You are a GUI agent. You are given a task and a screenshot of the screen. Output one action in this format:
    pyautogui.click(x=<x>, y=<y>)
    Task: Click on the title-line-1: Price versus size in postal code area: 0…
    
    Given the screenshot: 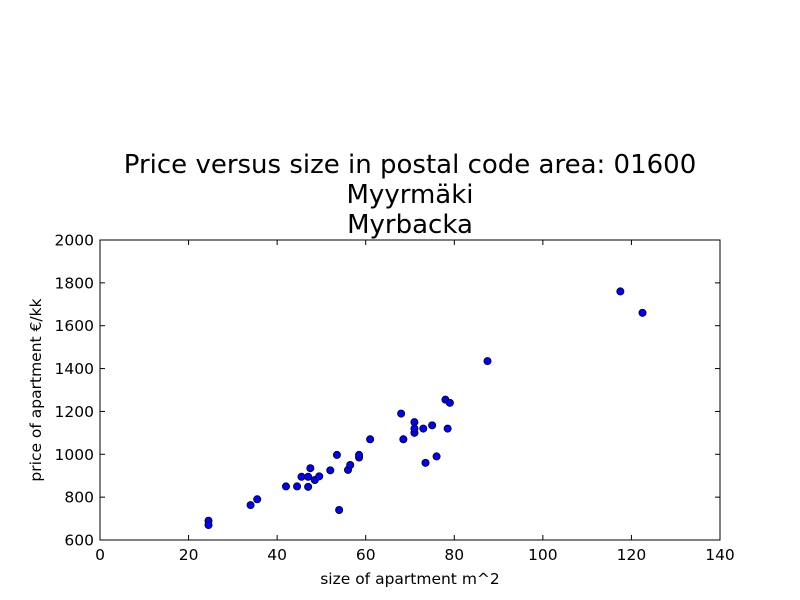 What is the action you would take?
    pyautogui.click(x=410, y=165)
    